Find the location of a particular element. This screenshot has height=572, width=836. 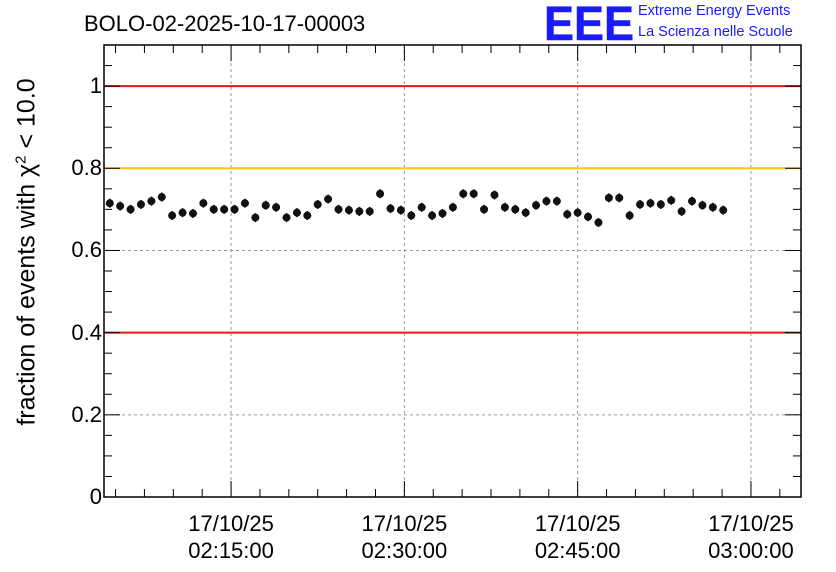

logo-subtitle-line1: Extreme Energy Events is located at coordinates (714, 11).